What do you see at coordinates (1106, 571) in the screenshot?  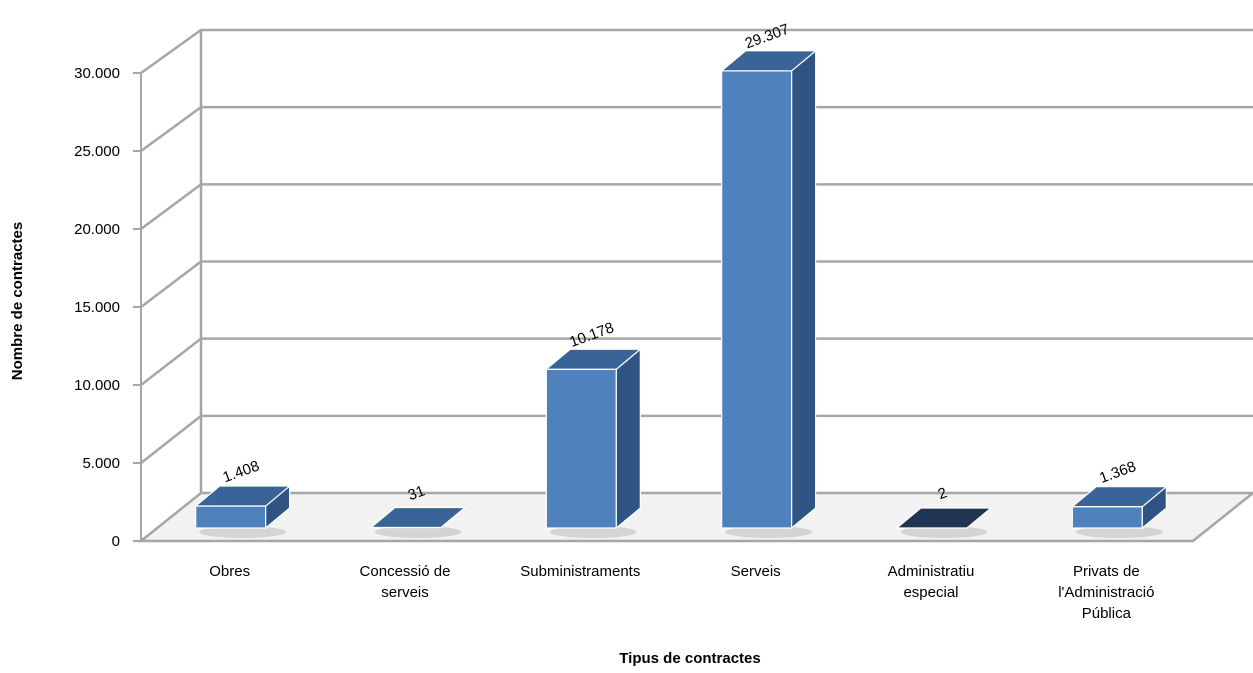 I see `x-category-label: Privats de` at bounding box center [1106, 571].